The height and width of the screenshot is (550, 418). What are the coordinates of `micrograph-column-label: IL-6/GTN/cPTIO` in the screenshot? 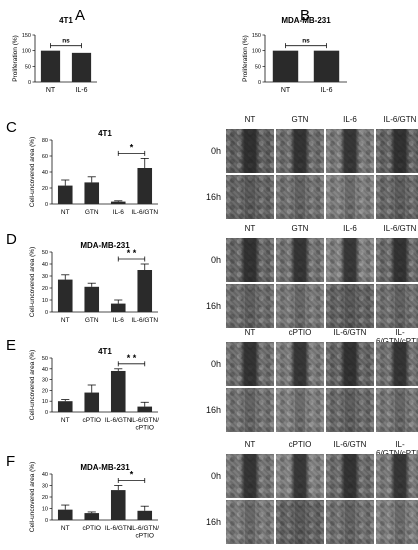 It's located at (397, 449).